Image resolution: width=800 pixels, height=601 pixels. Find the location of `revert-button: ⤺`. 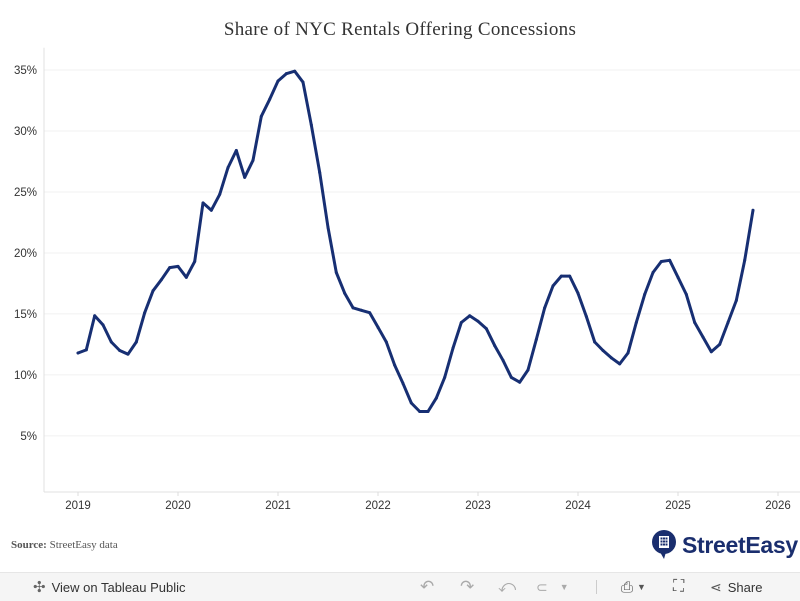

revert-button: ⤺ is located at coordinates (507, 587).